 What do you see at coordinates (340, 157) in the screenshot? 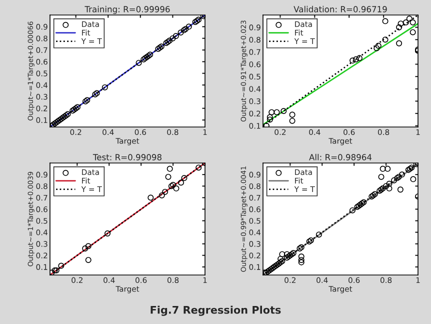
I see `chart-title: All: R=0.98964` at bounding box center [340, 157].